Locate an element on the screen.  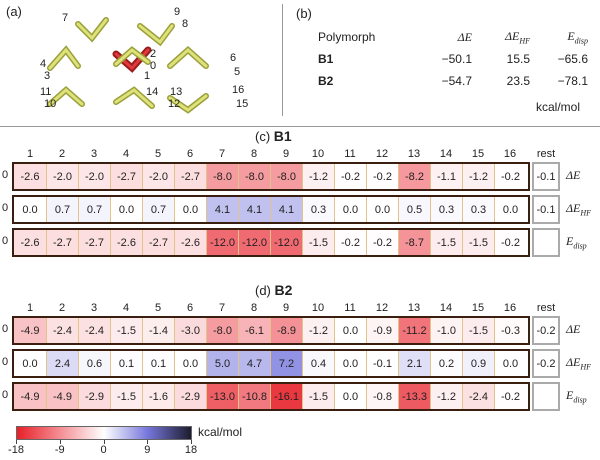
colorbar is located at coordinates (104, 433).